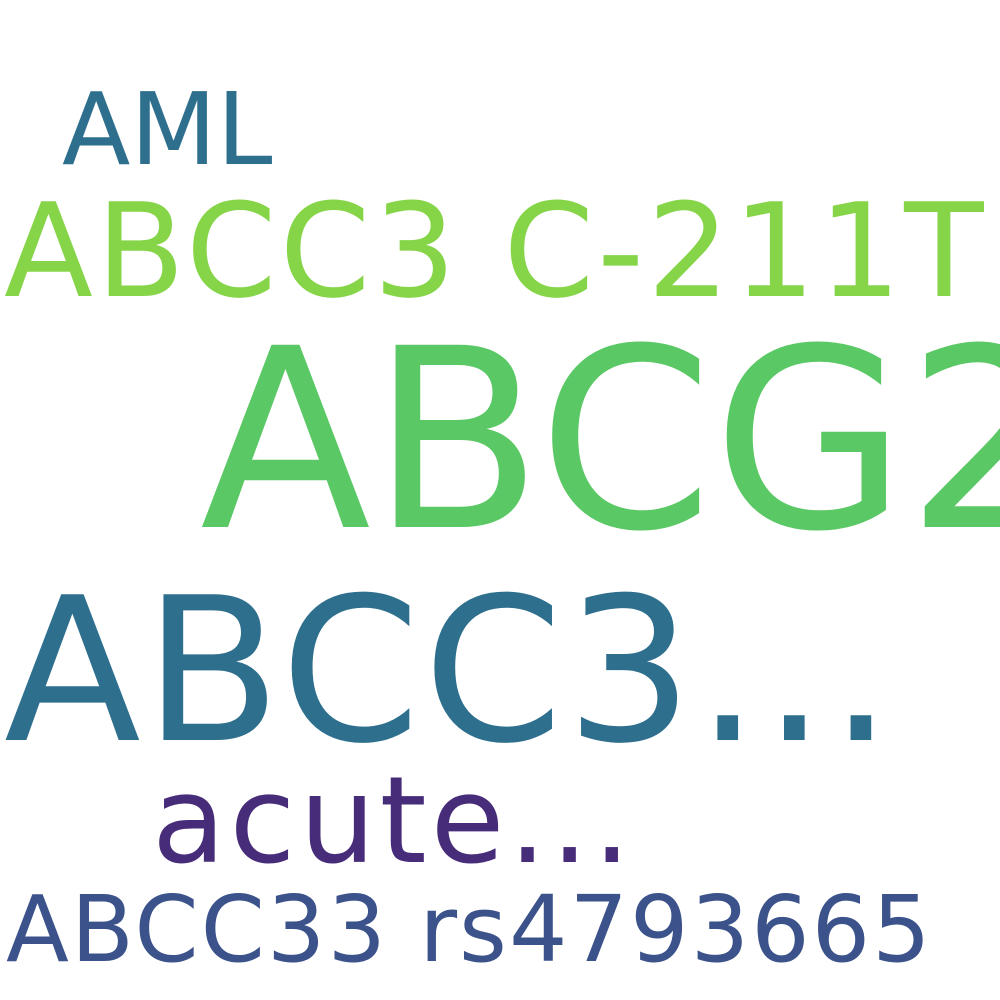 The image size is (1000, 1000). Describe the element at coordinates (495, 251) in the screenshot. I see `word-abcc3-c211t: ABCC3 C-211T` at that location.